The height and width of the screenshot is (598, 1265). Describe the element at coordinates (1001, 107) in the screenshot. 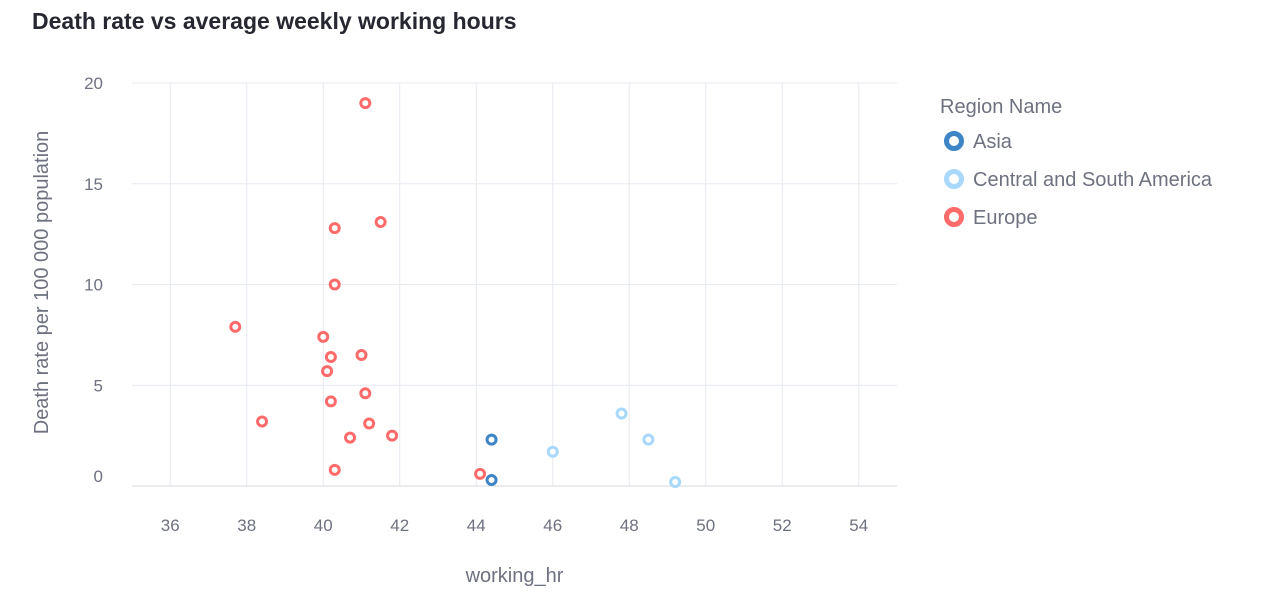

I see `legend-title: Region Name` at that location.